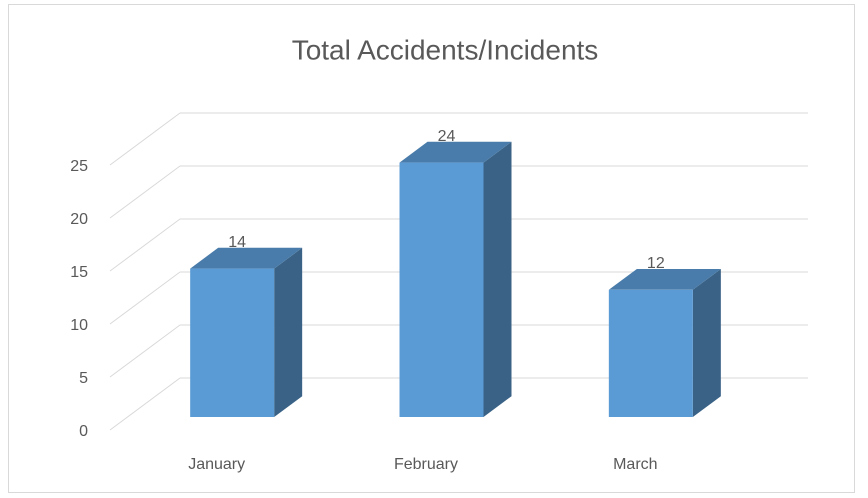  What do you see at coordinates (635, 464) in the screenshot?
I see `x-tick-label: March` at bounding box center [635, 464].